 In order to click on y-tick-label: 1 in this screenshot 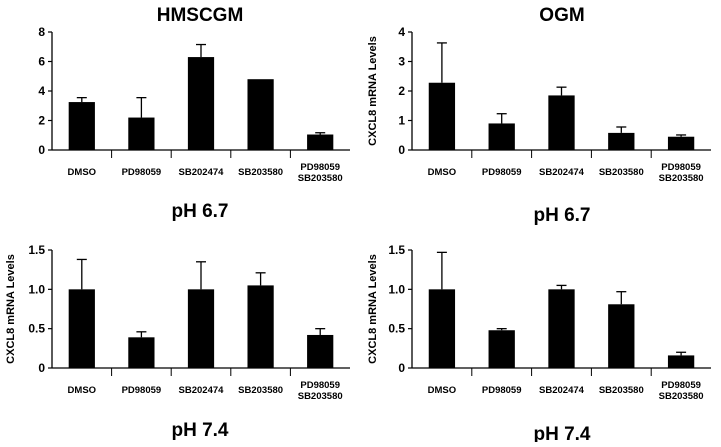, I will do `click(401, 121)`.